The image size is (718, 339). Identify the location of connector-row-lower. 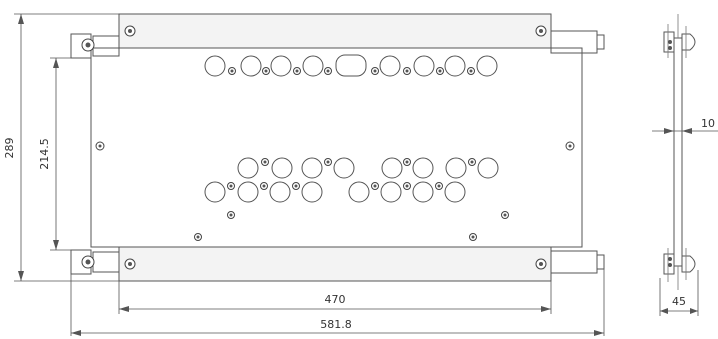
(335, 192).